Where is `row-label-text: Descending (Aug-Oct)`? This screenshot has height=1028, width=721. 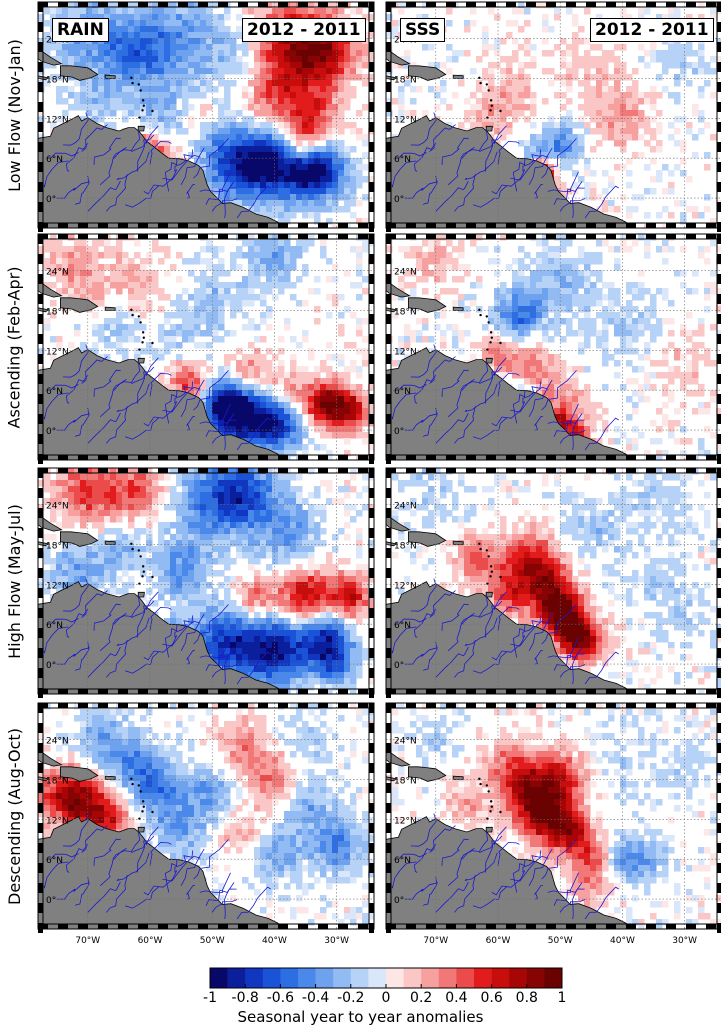 row-label-text: Descending (Aug-Oct) is located at coordinates (14, 816).